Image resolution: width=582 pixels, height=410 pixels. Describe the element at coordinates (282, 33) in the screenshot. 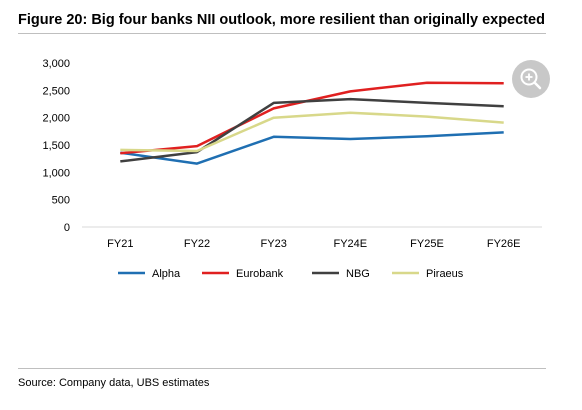

I see `title-divider` at that location.